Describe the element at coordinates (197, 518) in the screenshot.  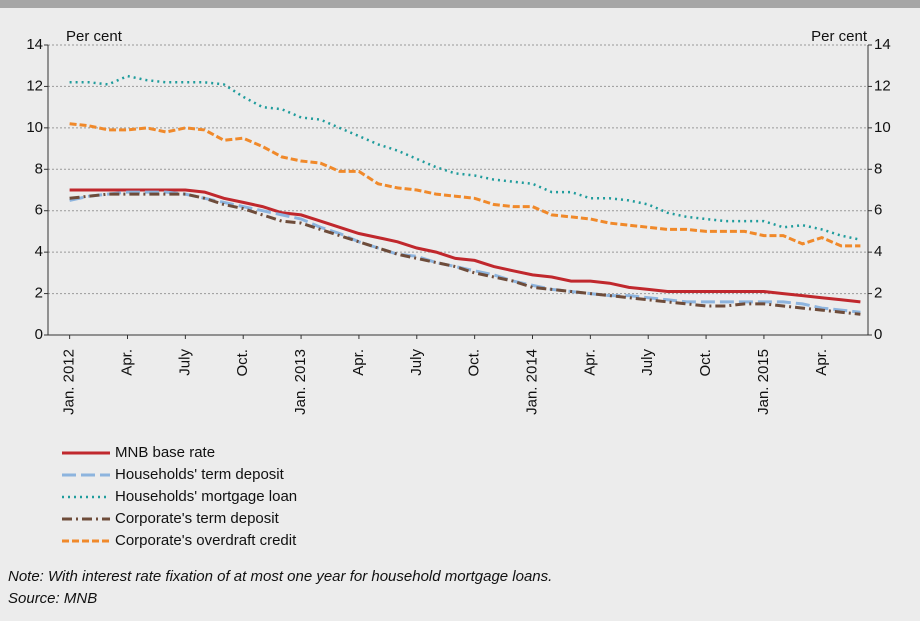
I see `legend-label: Corporate's term deposit` at that location.